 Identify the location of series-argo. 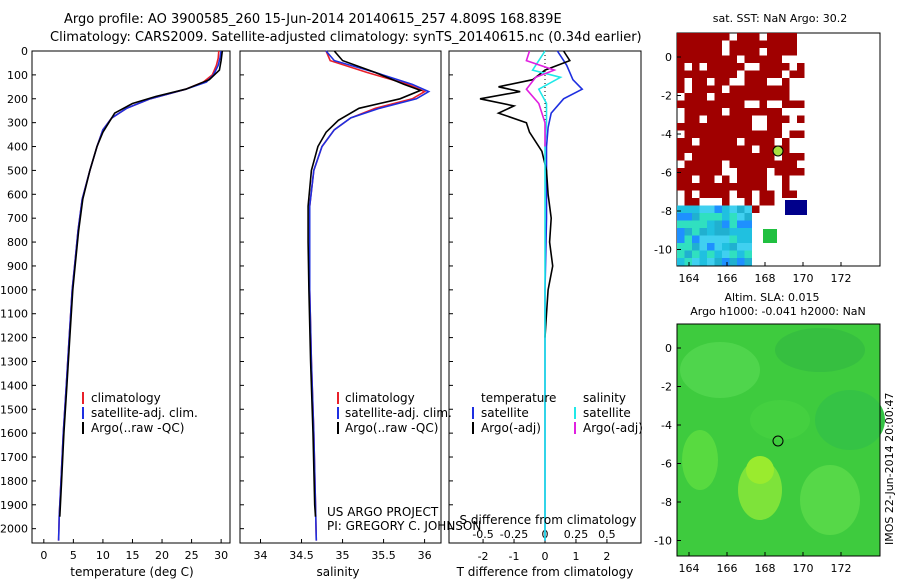
(141, 283).